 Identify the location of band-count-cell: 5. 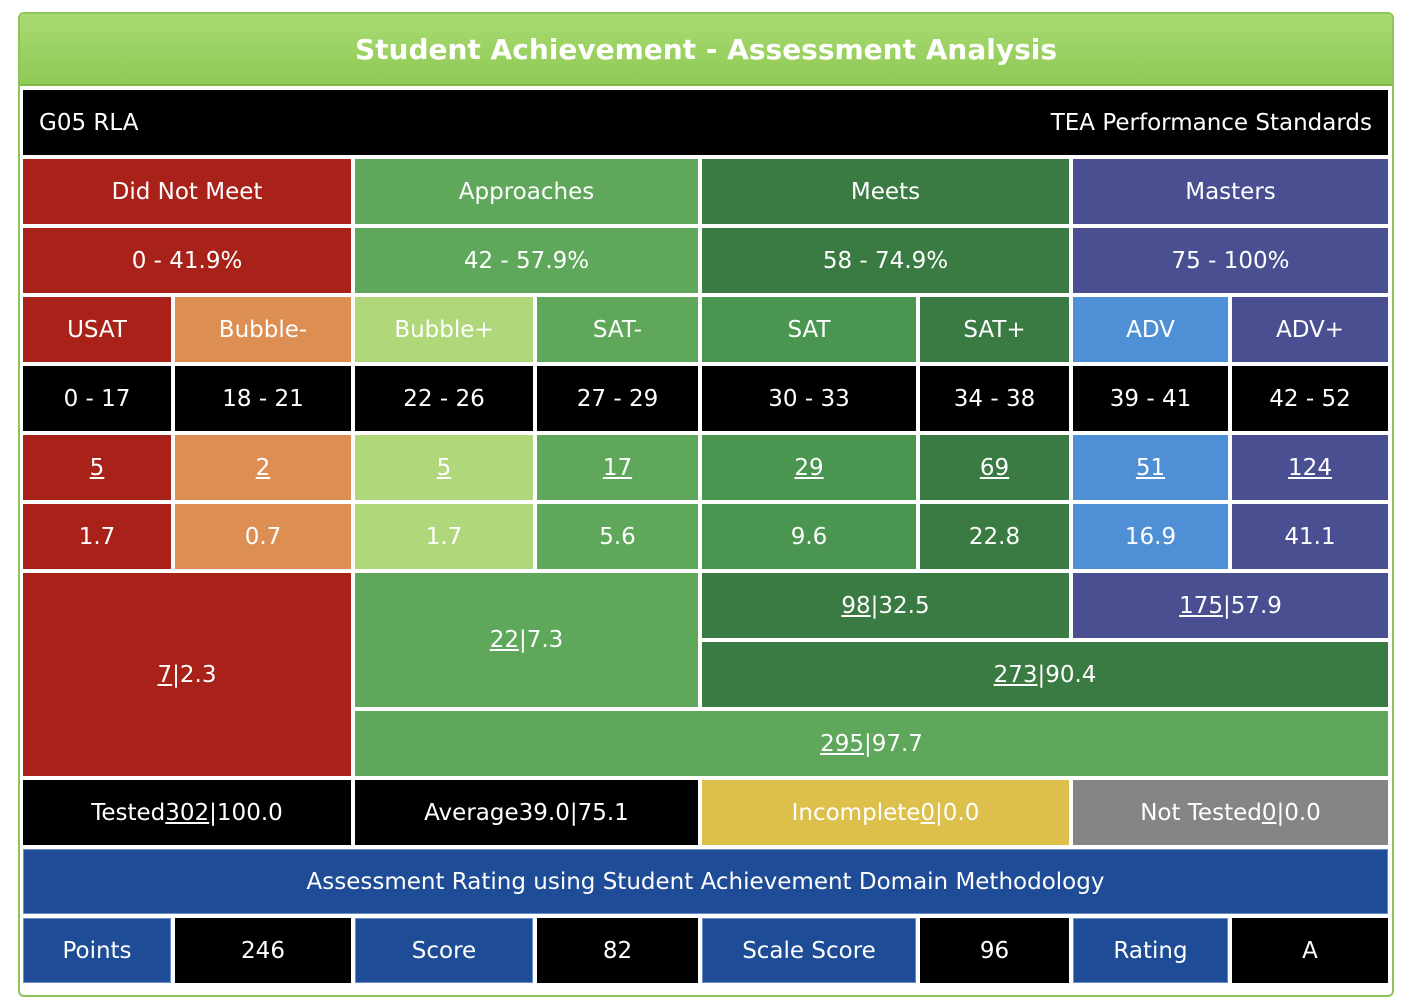
(444, 467).